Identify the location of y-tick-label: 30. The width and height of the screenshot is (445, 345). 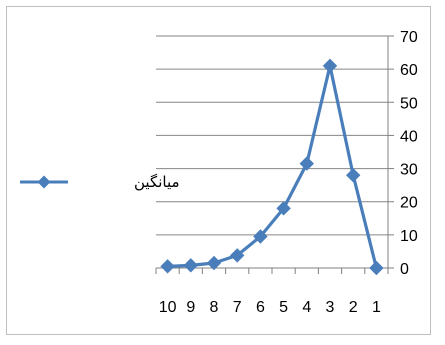
(409, 170).